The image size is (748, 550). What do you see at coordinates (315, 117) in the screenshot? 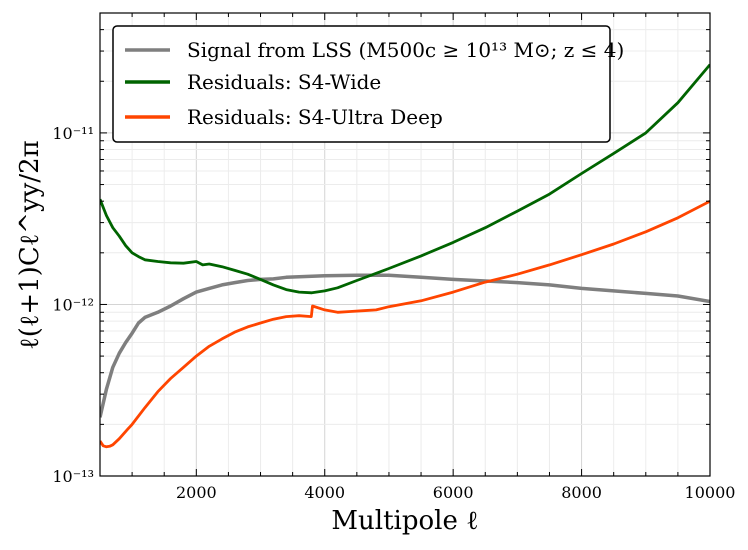
I see `legend-label-s4-ultra-deep: Residuals: S4-Ultra Deep` at bounding box center [315, 117].